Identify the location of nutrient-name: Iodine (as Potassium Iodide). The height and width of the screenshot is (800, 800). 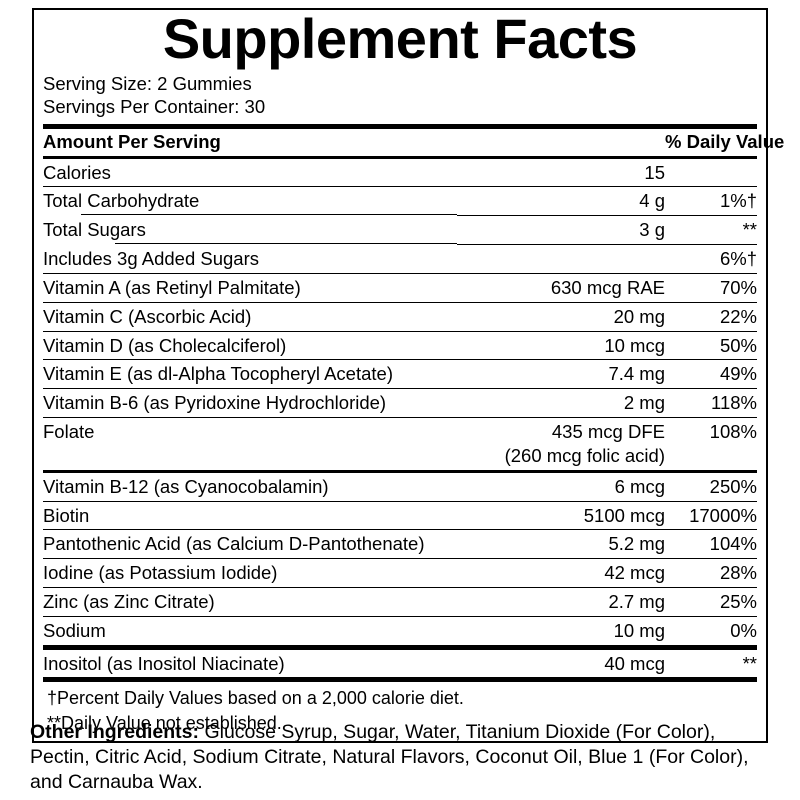
(250, 573).